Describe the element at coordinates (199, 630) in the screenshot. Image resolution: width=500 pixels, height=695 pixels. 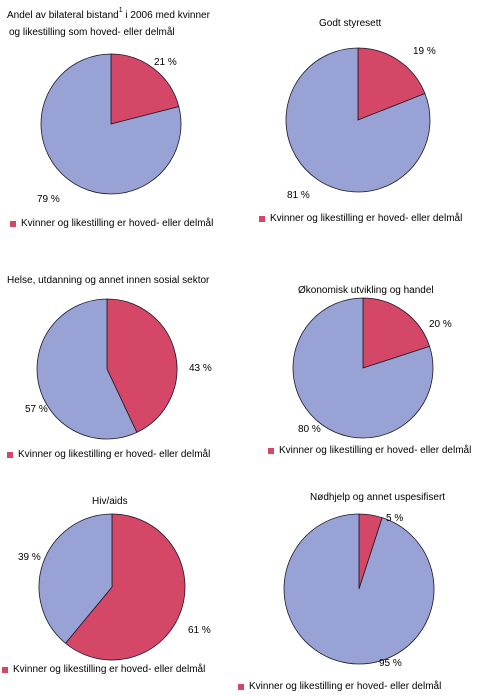
I see `chart5-label-focus: 61 %` at that location.